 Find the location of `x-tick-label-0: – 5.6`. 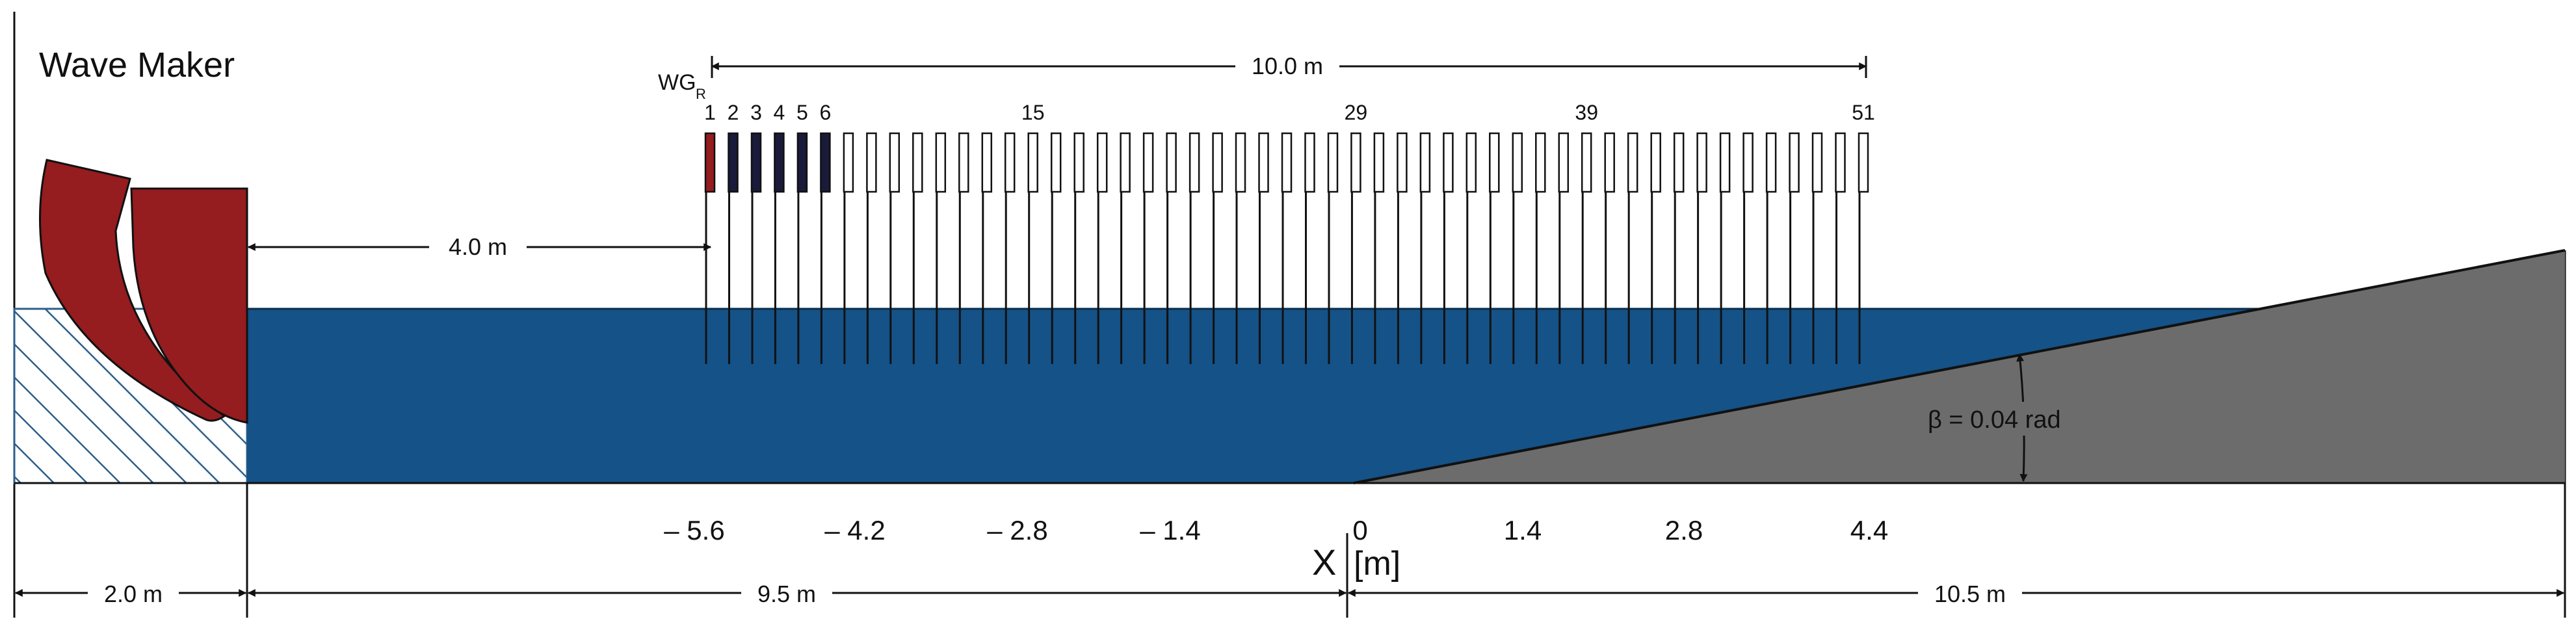

x-tick-label-0: – 5.6 is located at coordinates (694, 530).